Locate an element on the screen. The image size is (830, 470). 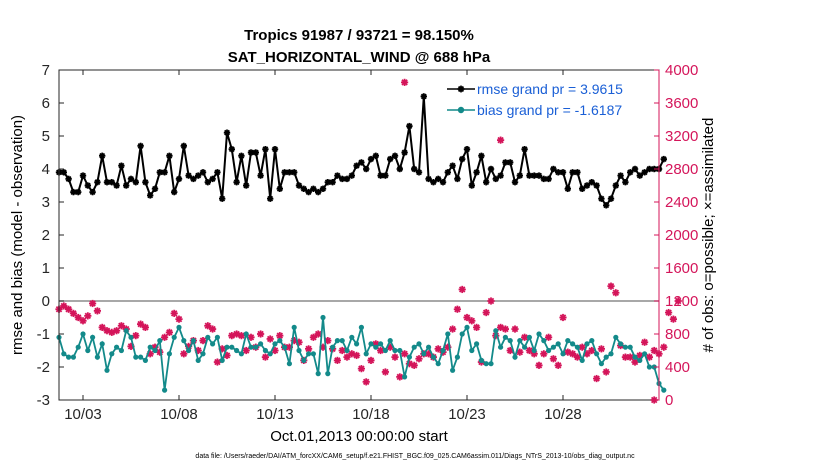
right-tick-label: 2000 is located at coordinates (681, 235).